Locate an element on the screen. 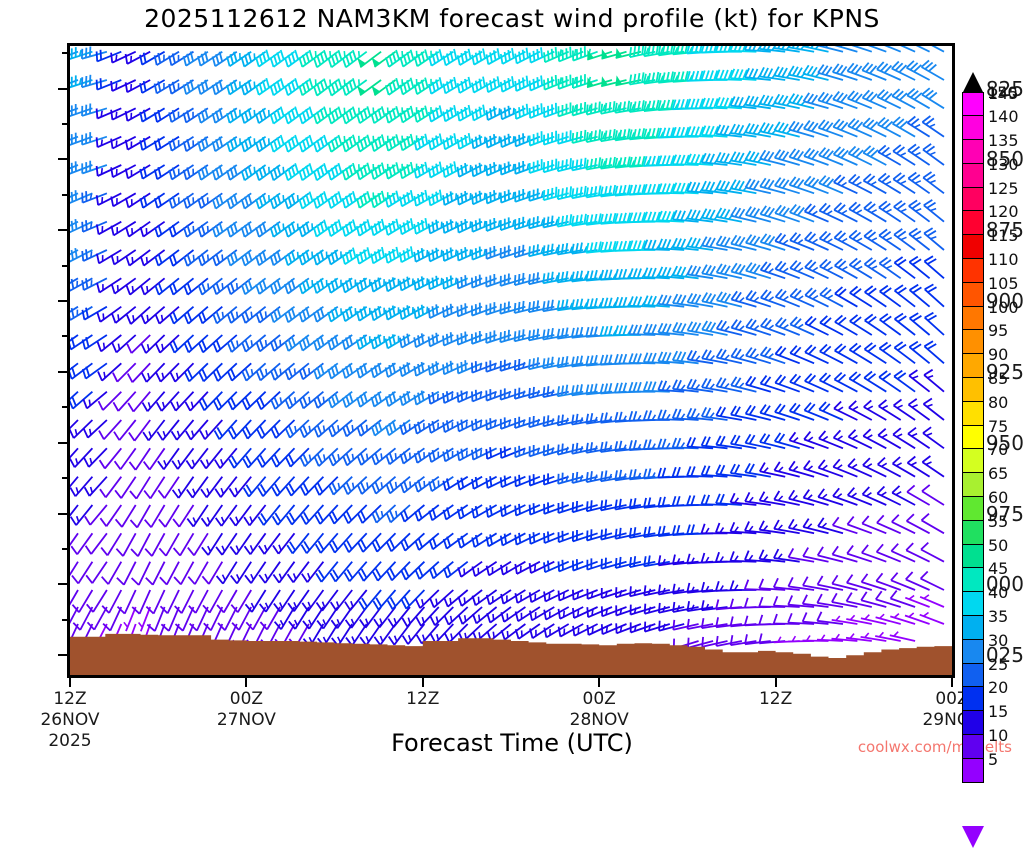  colorbar-swatch: 20 is located at coordinates (973, 698).